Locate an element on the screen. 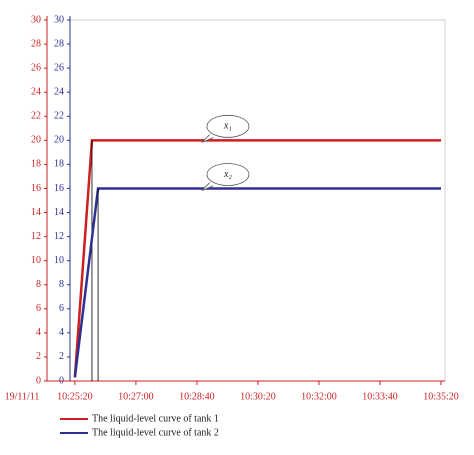 This screenshot has height=455, width=474. annotation: x₁ is located at coordinates (227, 126).